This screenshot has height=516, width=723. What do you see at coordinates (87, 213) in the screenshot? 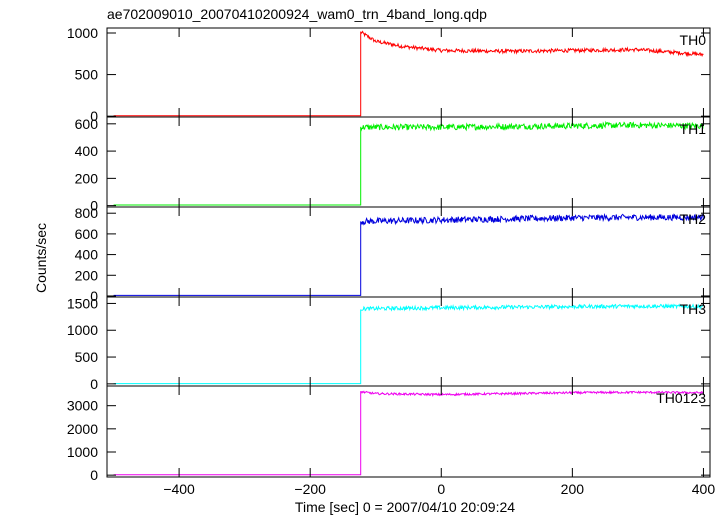
I see `y-tick-label: 800` at bounding box center [87, 213].